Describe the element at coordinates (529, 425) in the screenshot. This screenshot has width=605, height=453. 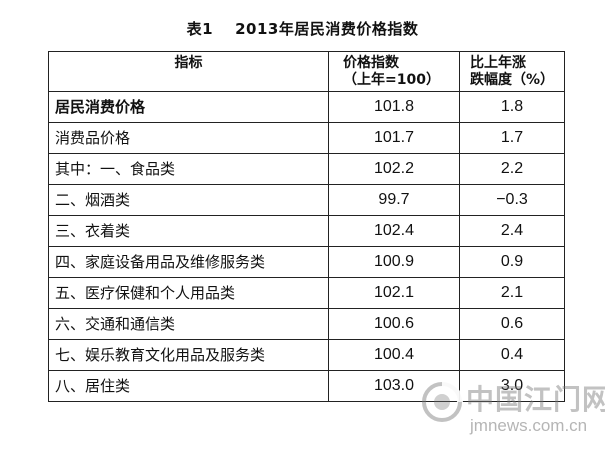
I see `watermark-url: jmnews.com.cn` at that location.